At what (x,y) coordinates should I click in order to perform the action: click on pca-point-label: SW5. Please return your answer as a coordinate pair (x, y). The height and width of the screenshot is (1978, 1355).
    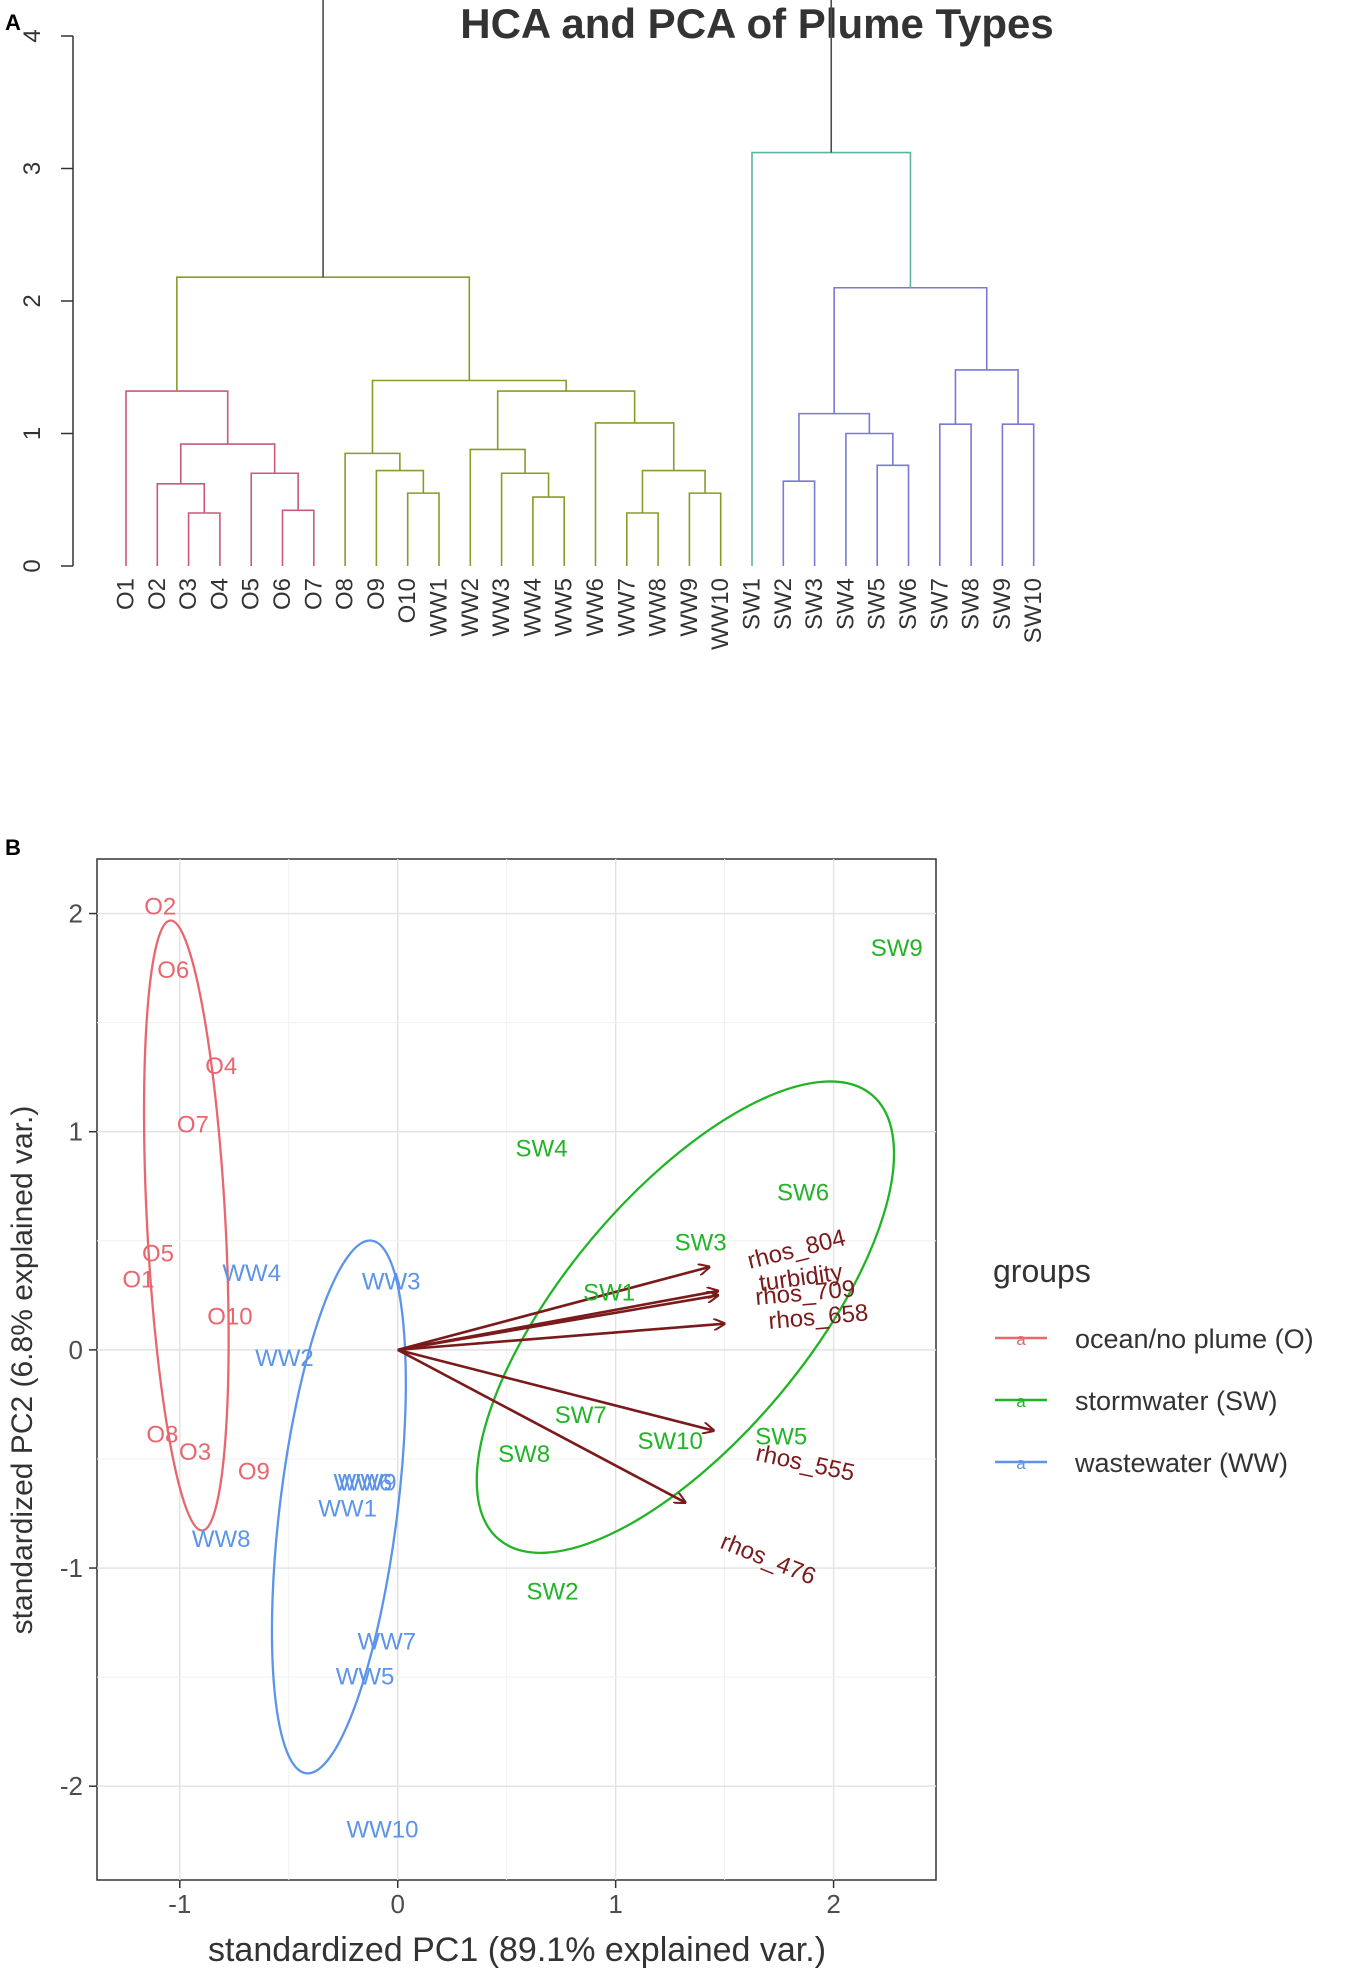
    Looking at the image, I should click on (781, 1437).